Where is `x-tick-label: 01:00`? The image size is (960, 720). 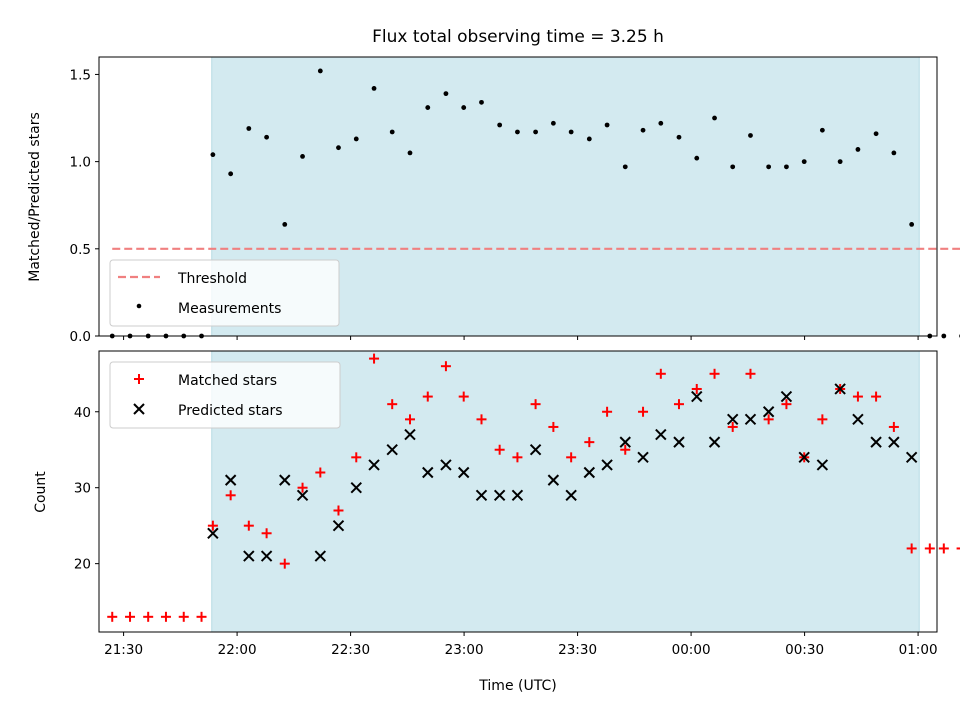
x-tick-label: 01:00 is located at coordinates (918, 650).